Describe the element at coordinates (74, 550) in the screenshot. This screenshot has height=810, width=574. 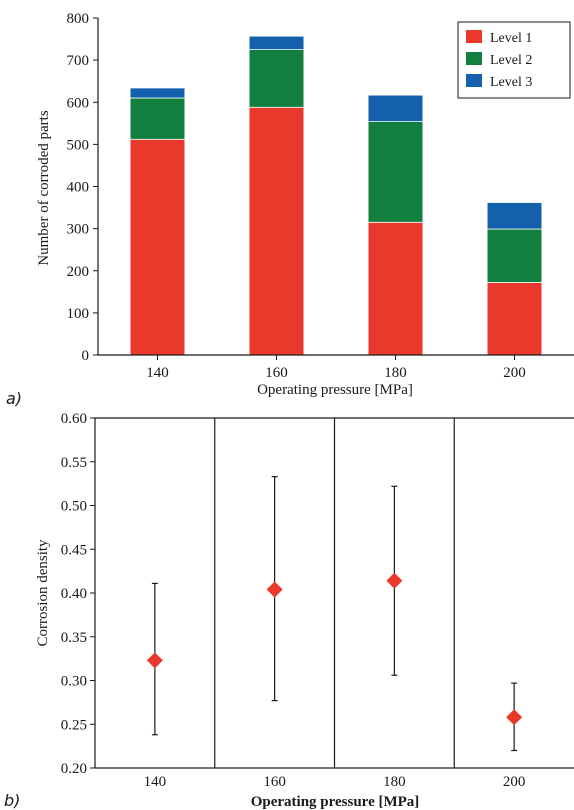
I see `y-tick-label: 0.45` at that location.